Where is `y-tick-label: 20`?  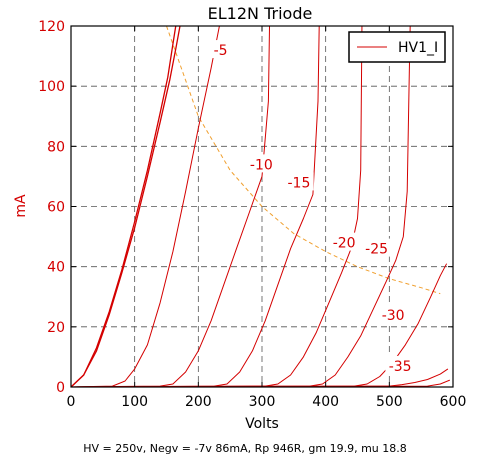
y-tick-label: 20 is located at coordinates (56, 328).